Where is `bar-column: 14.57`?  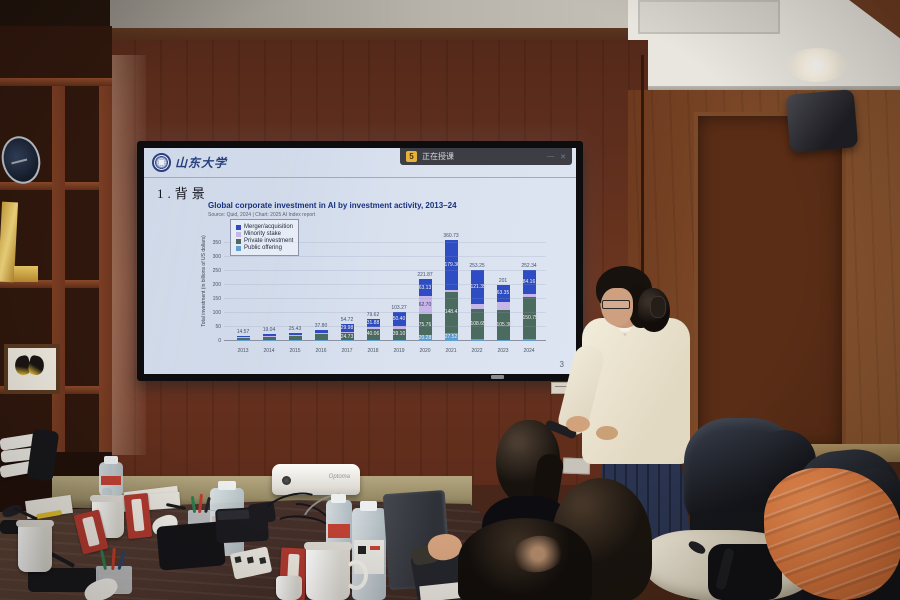 bar-column: 14.57 is located at coordinates (243, 335).